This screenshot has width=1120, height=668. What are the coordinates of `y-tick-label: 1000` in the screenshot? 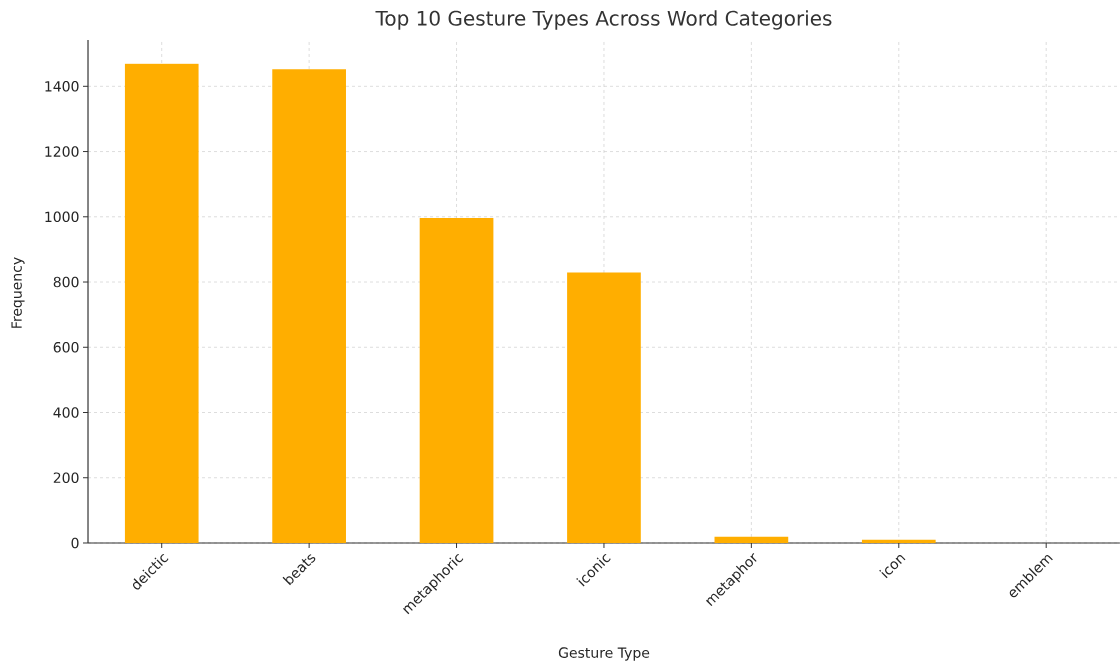 It's located at (62, 217).